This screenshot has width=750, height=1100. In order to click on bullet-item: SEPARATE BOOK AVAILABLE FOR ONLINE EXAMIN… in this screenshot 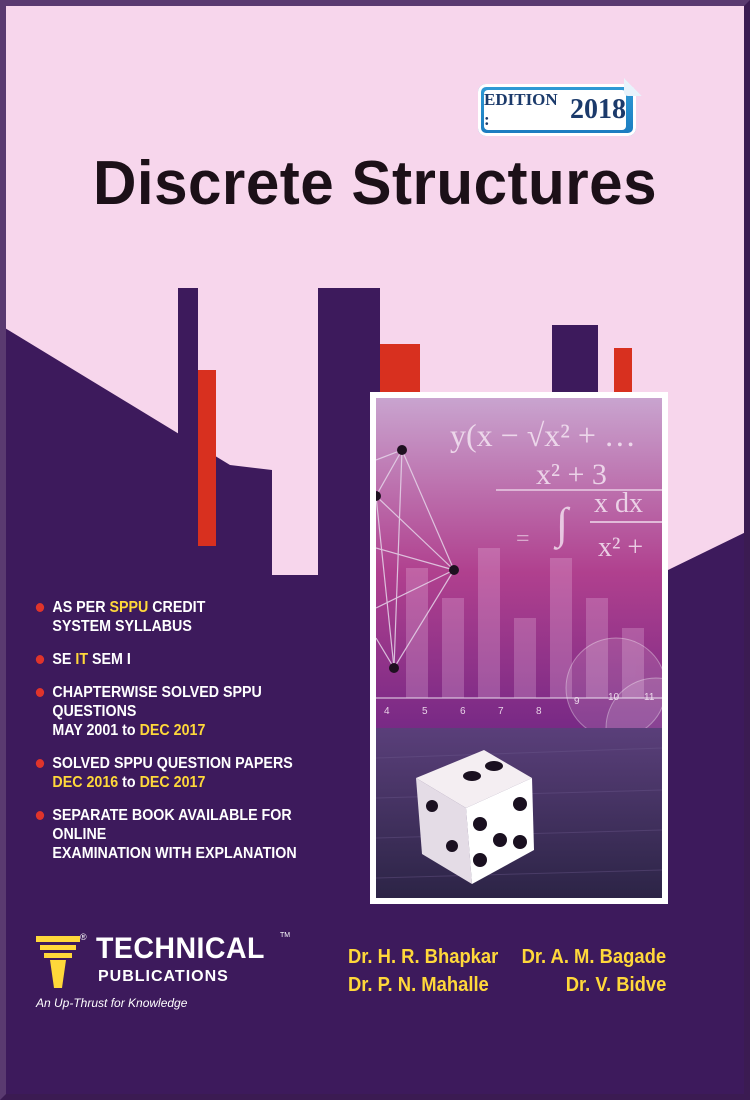, I will do `click(186, 834)`.